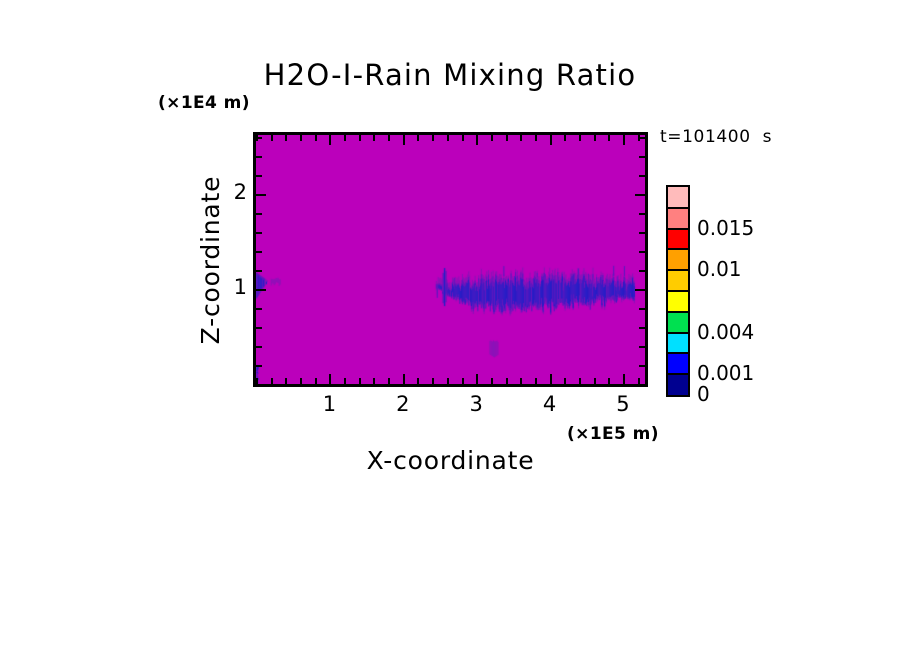 The image size is (904, 654). I want to click on plot-title-text: H2O-I-Rain Mixing Ratio, so click(450, 75).